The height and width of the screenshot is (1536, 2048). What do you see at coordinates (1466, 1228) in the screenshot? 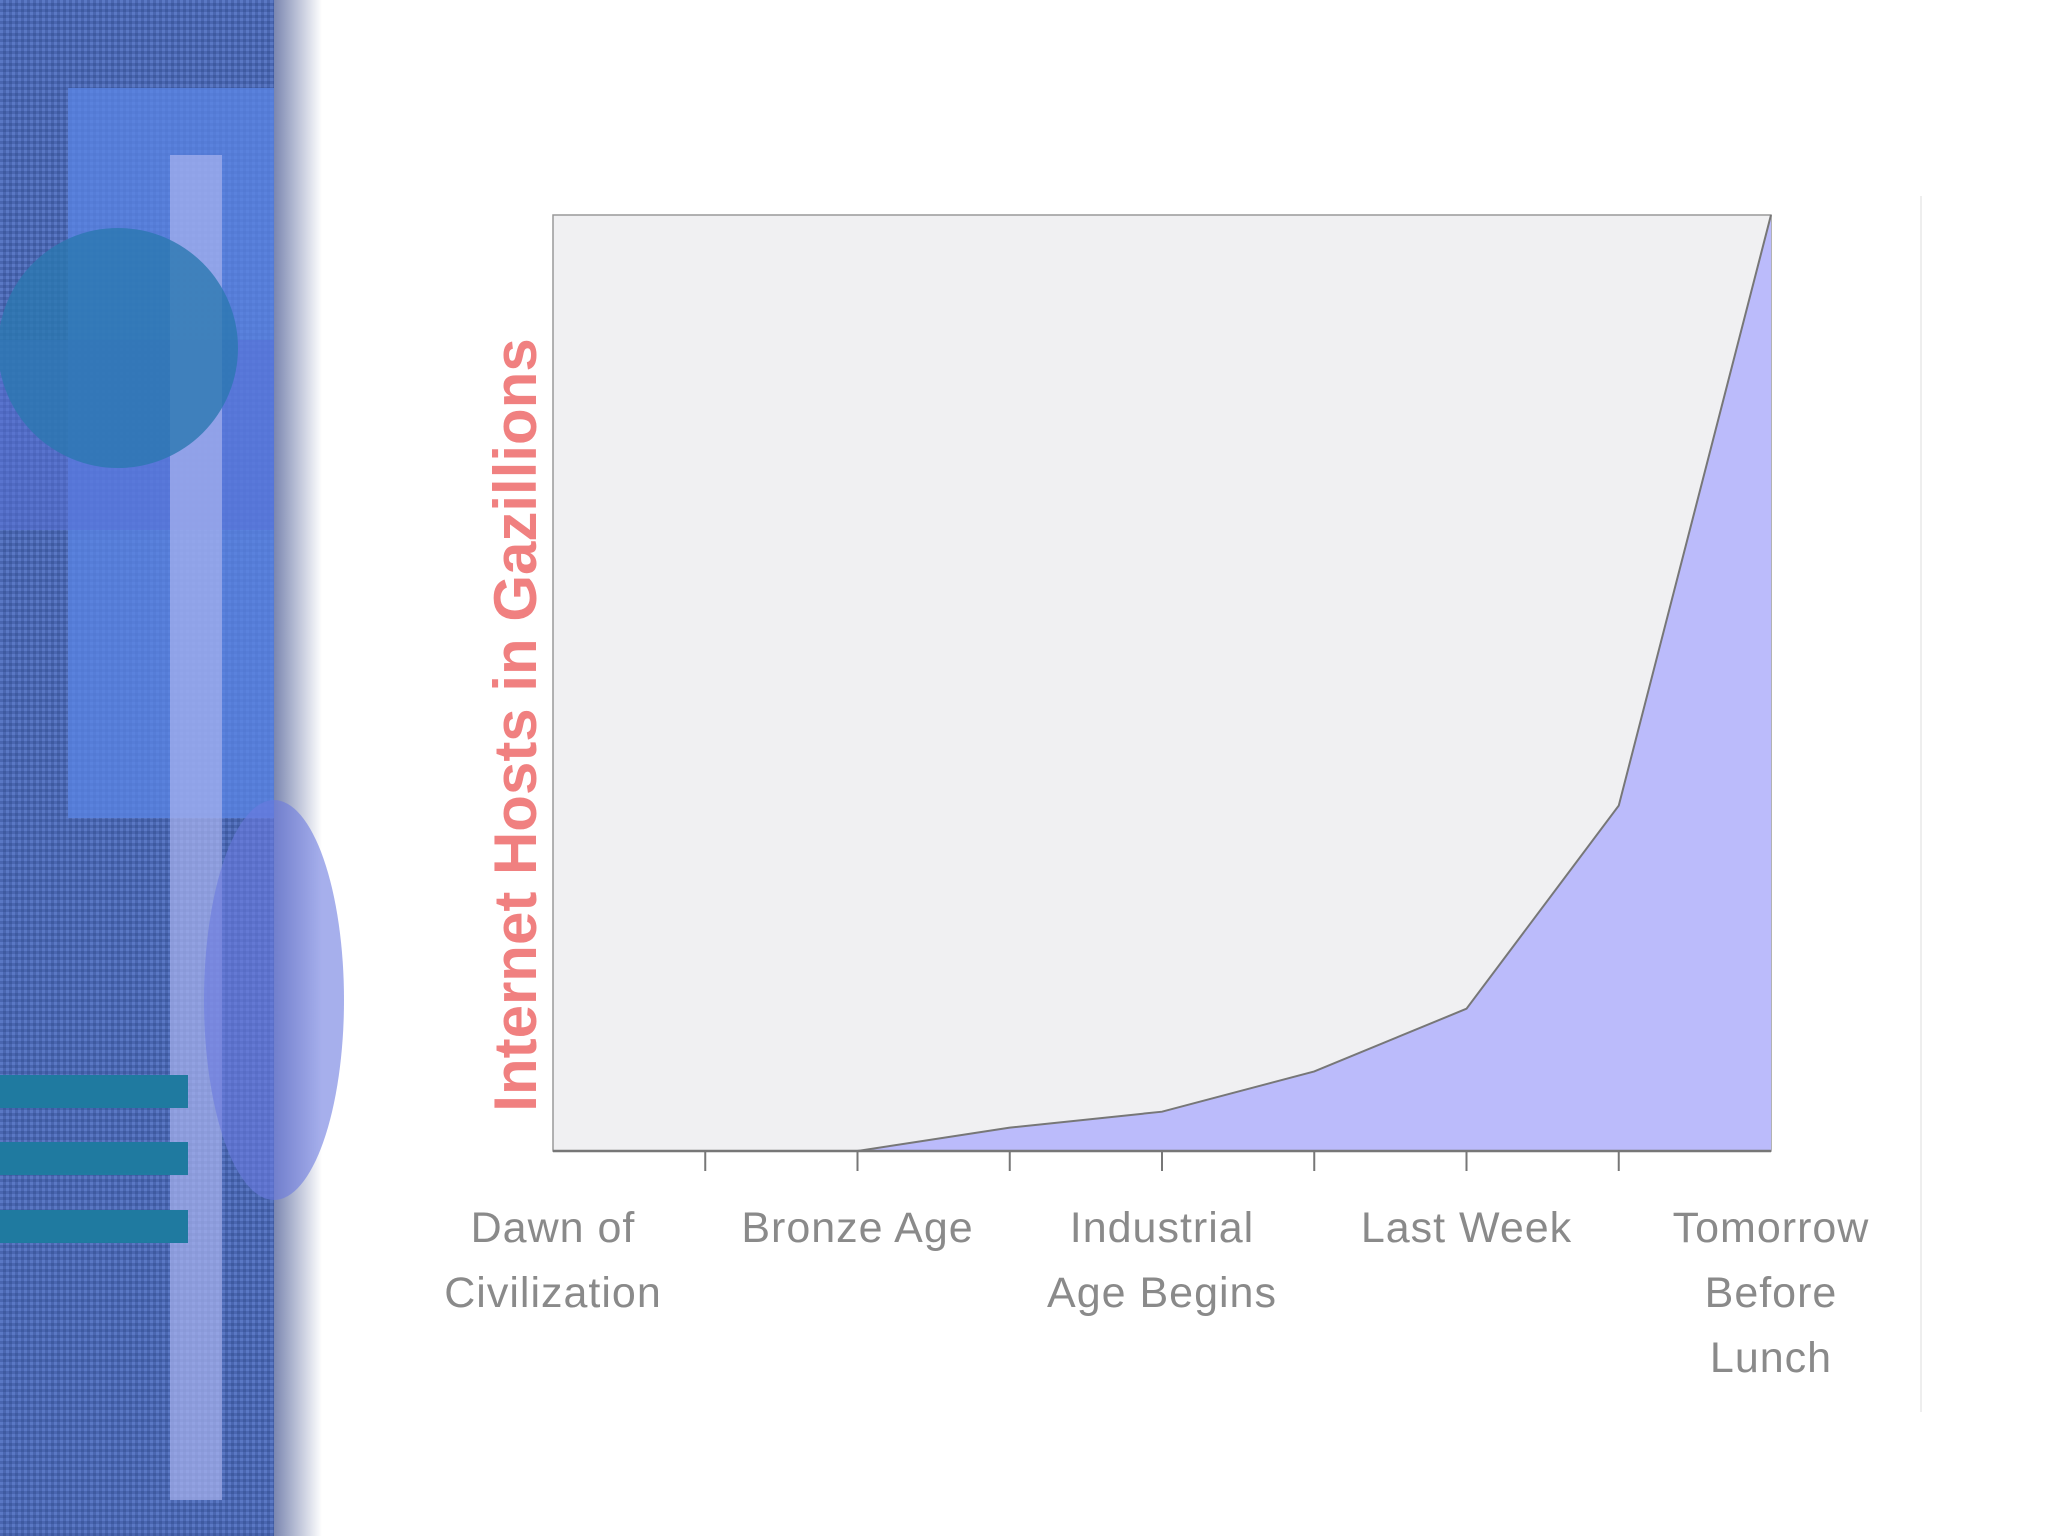
I see `x-tick-label: Last Week` at bounding box center [1466, 1228].